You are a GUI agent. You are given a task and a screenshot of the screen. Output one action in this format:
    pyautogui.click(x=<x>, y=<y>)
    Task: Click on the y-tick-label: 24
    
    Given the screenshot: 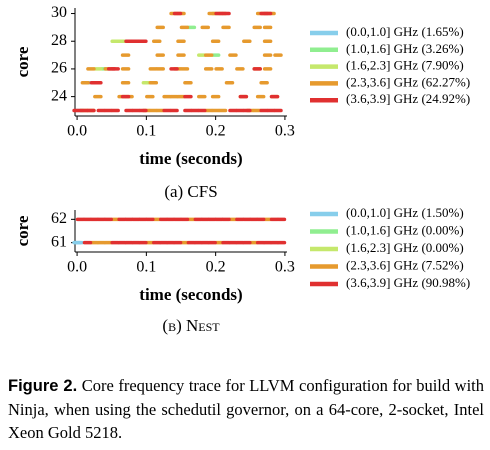 What is the action you would take?
    pyautogui.click(x=59, y=95)
    